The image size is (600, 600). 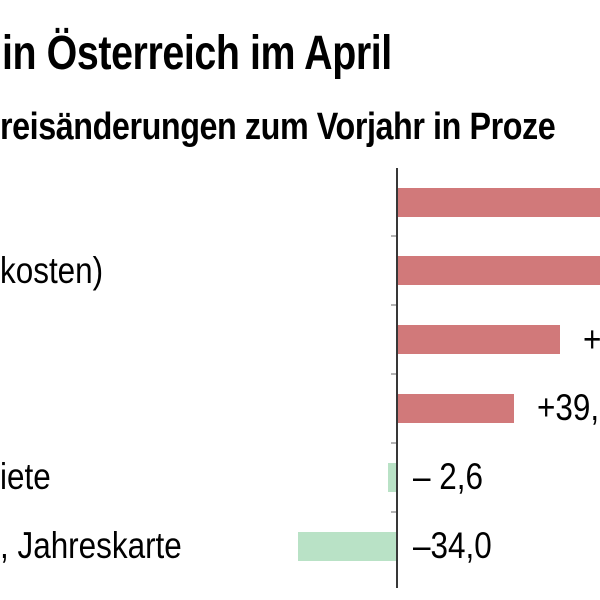 What do you see at coordinates (25, 476) in the screenshot?
I see `category-label-text: iete` at bounding box center [25, 476].